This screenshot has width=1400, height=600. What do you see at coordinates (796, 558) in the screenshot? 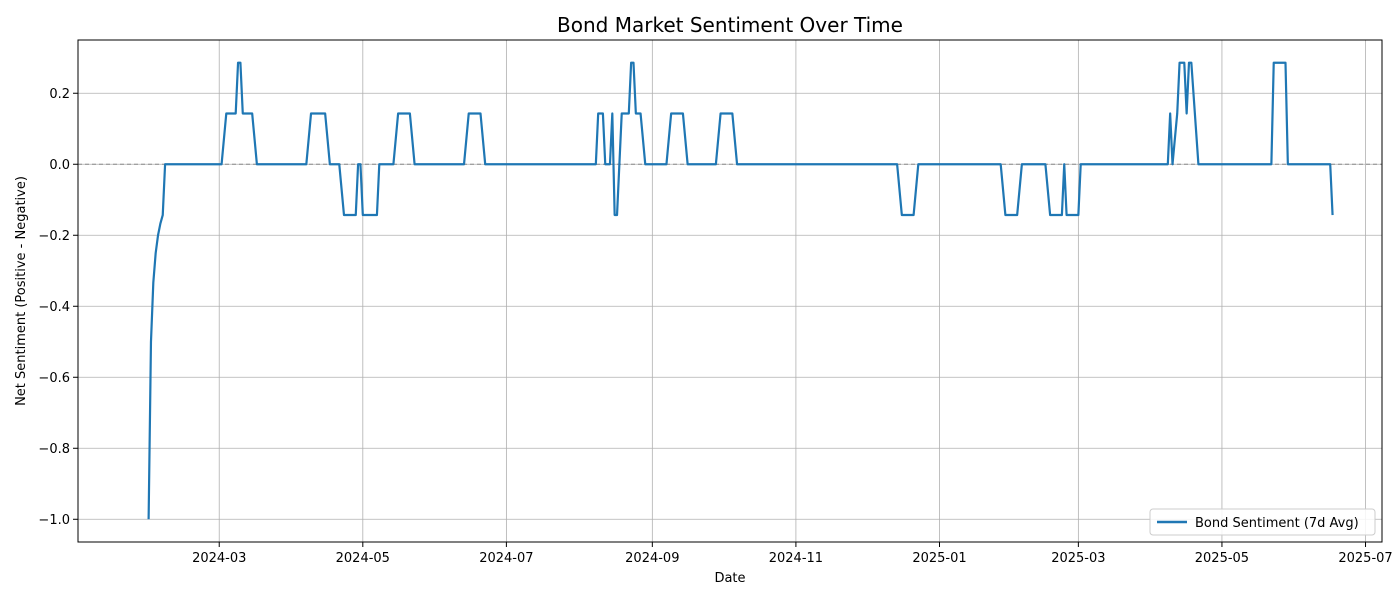
I see `x-tick-label: 2024-11` at bounding box center [796, 558].